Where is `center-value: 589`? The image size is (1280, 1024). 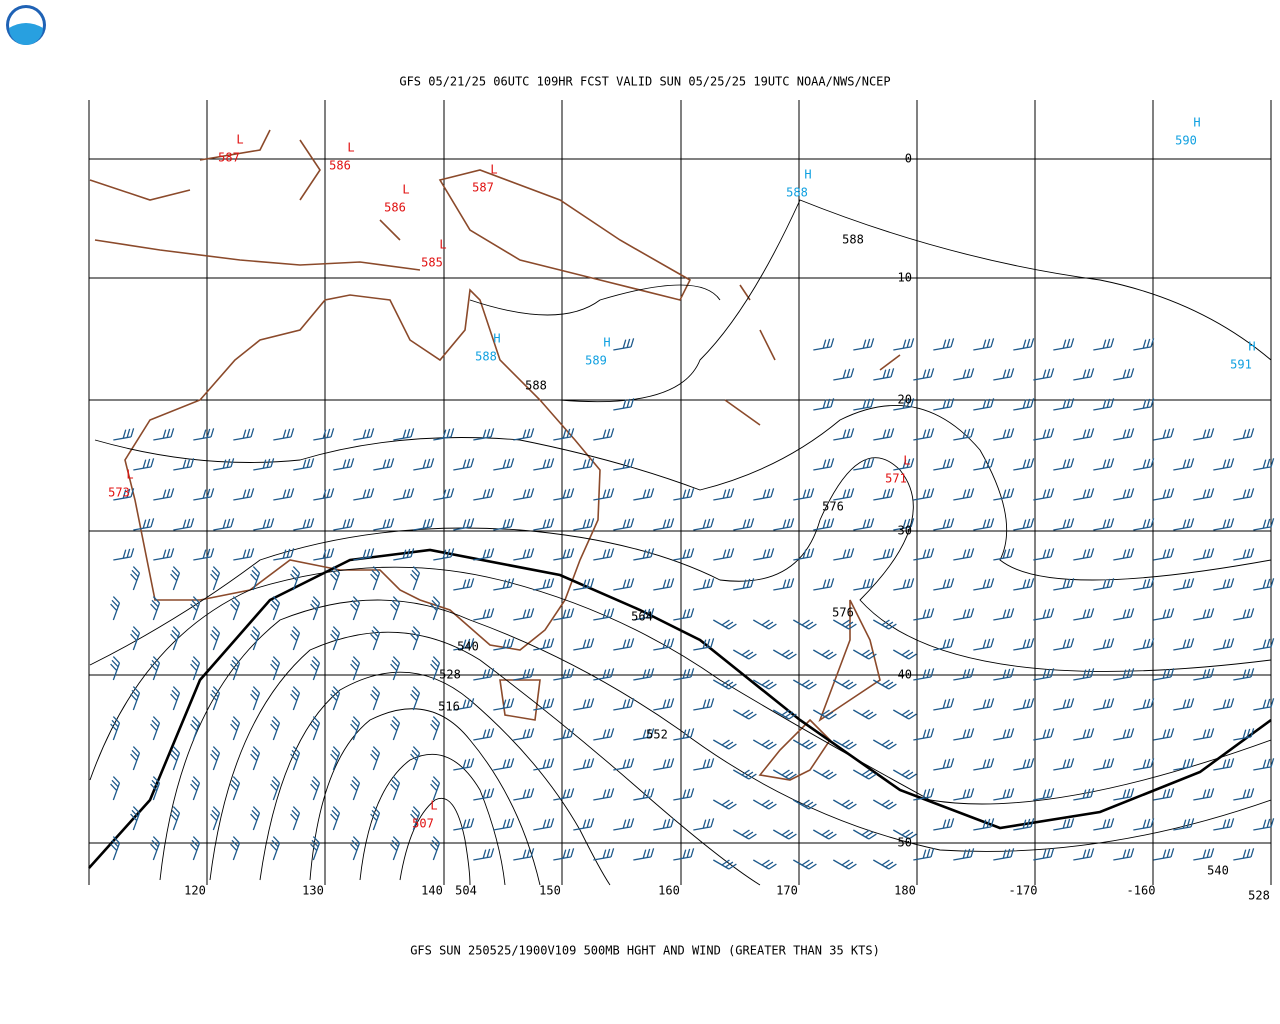
center-value: 589 is located at coordinates (596, 361).